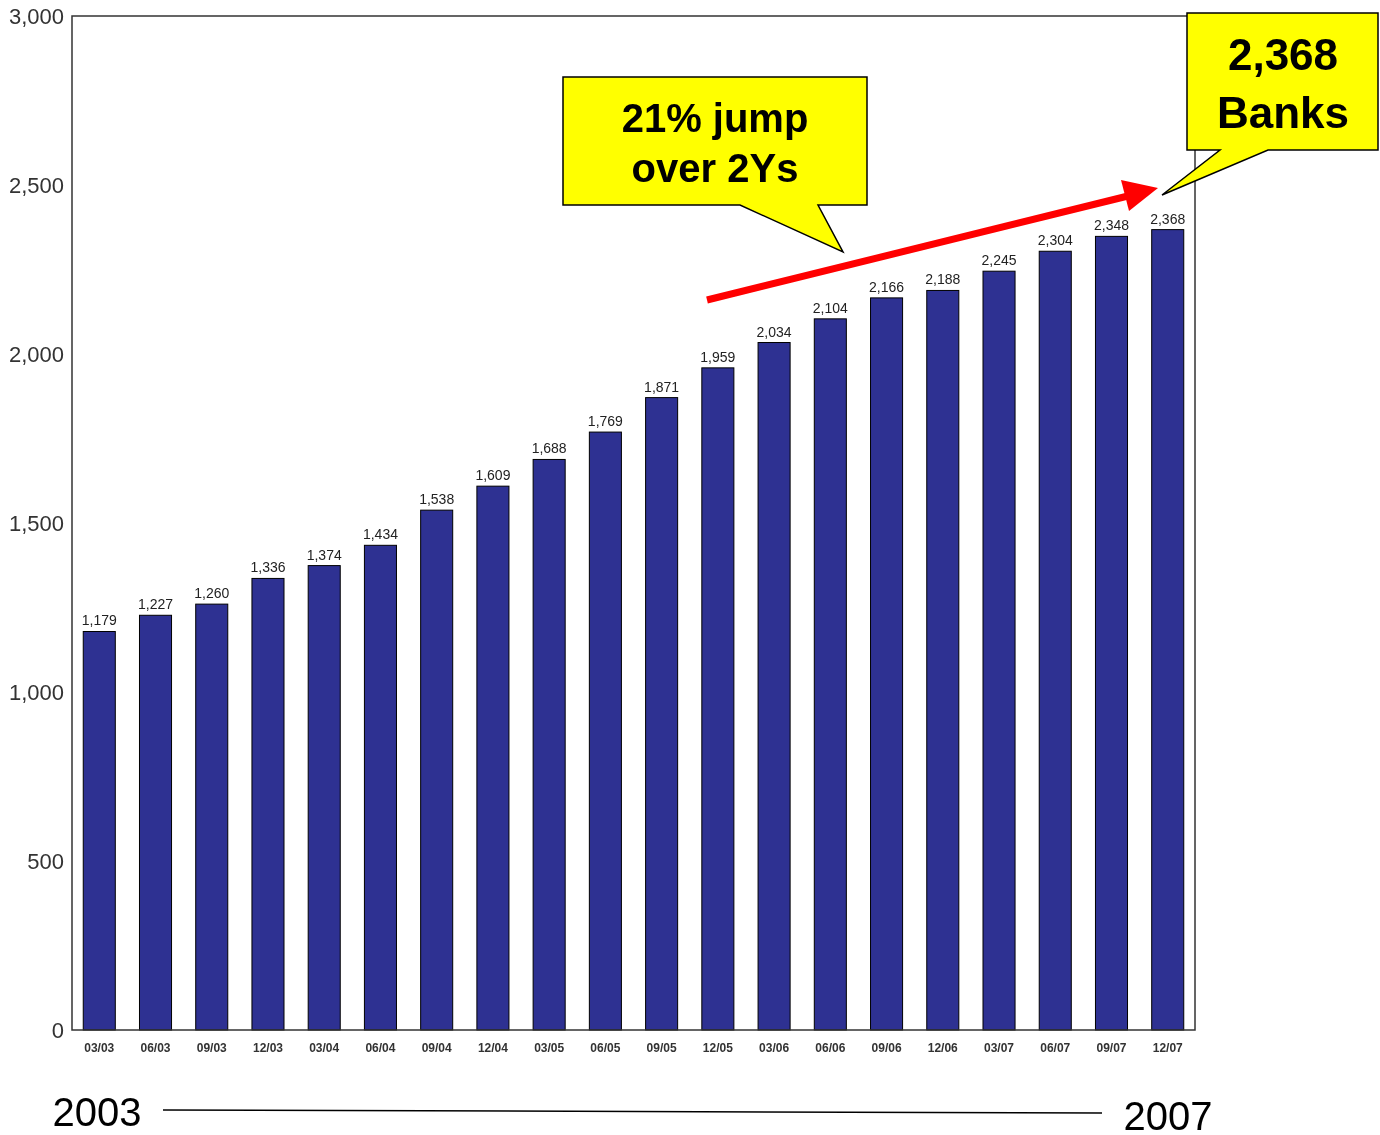  What do you see at coordinates (1111, 1048) in the screenshot?
I see `x-tick-label: 09/07` at bounding box center [1111, 1048].